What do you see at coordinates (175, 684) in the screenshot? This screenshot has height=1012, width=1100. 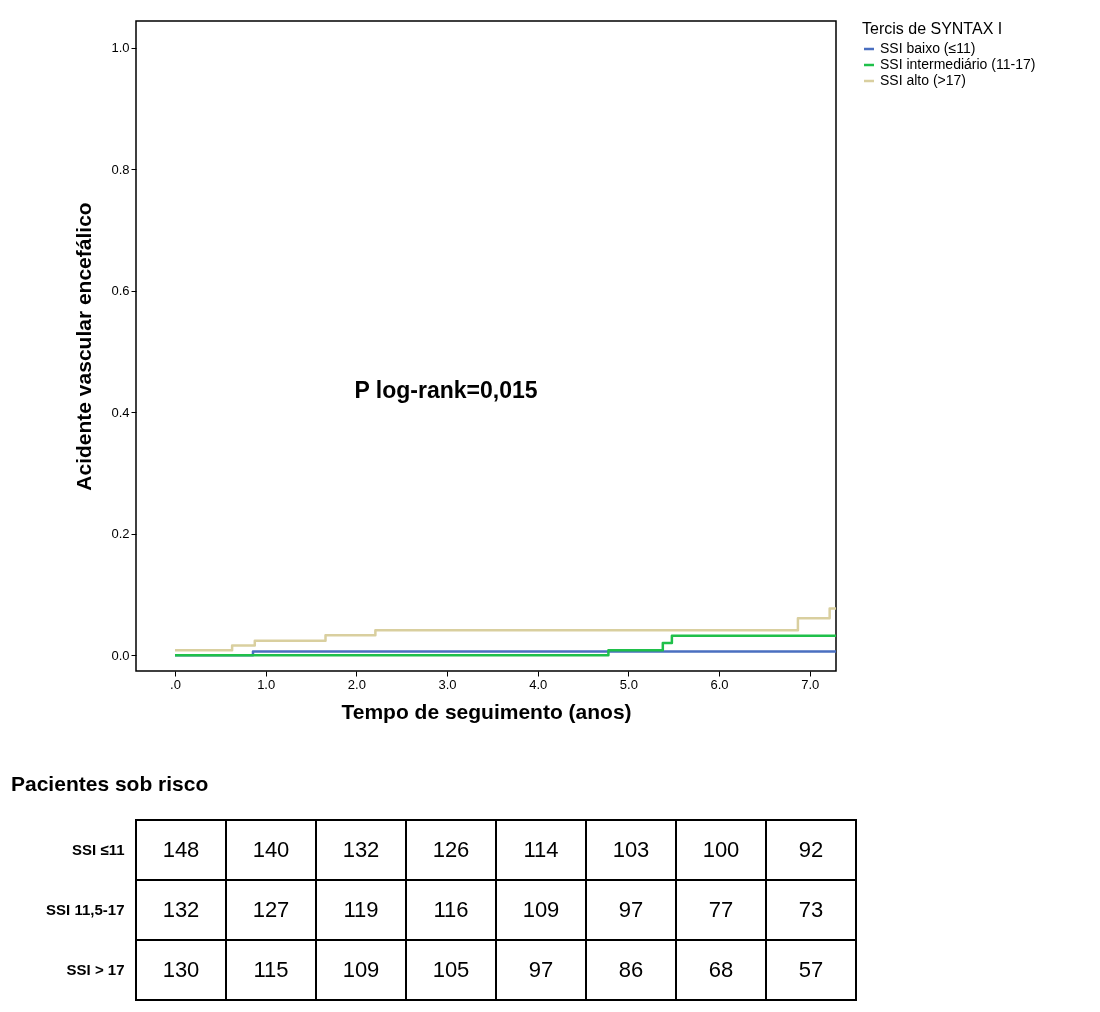 I see `x-tick-label: .0` at bounding box center [175, 684].